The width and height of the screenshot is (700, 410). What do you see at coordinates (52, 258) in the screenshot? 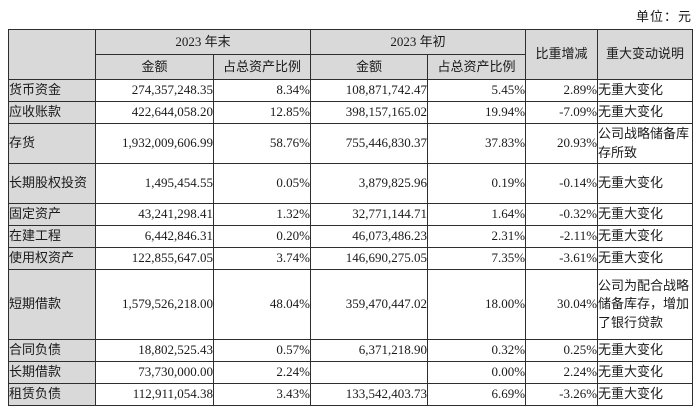
I see `row-label: 使用权资产` at bounding box center [52, 258].